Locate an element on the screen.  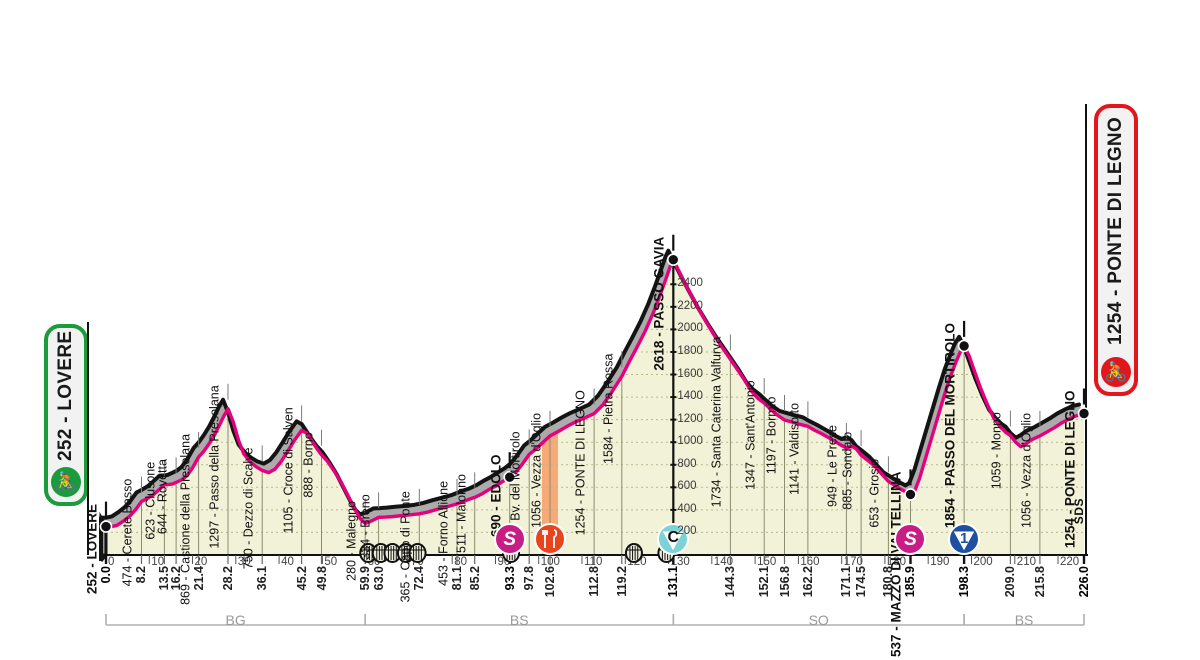
place-label: 280 - Malegno is located at coordinates (351, 540).